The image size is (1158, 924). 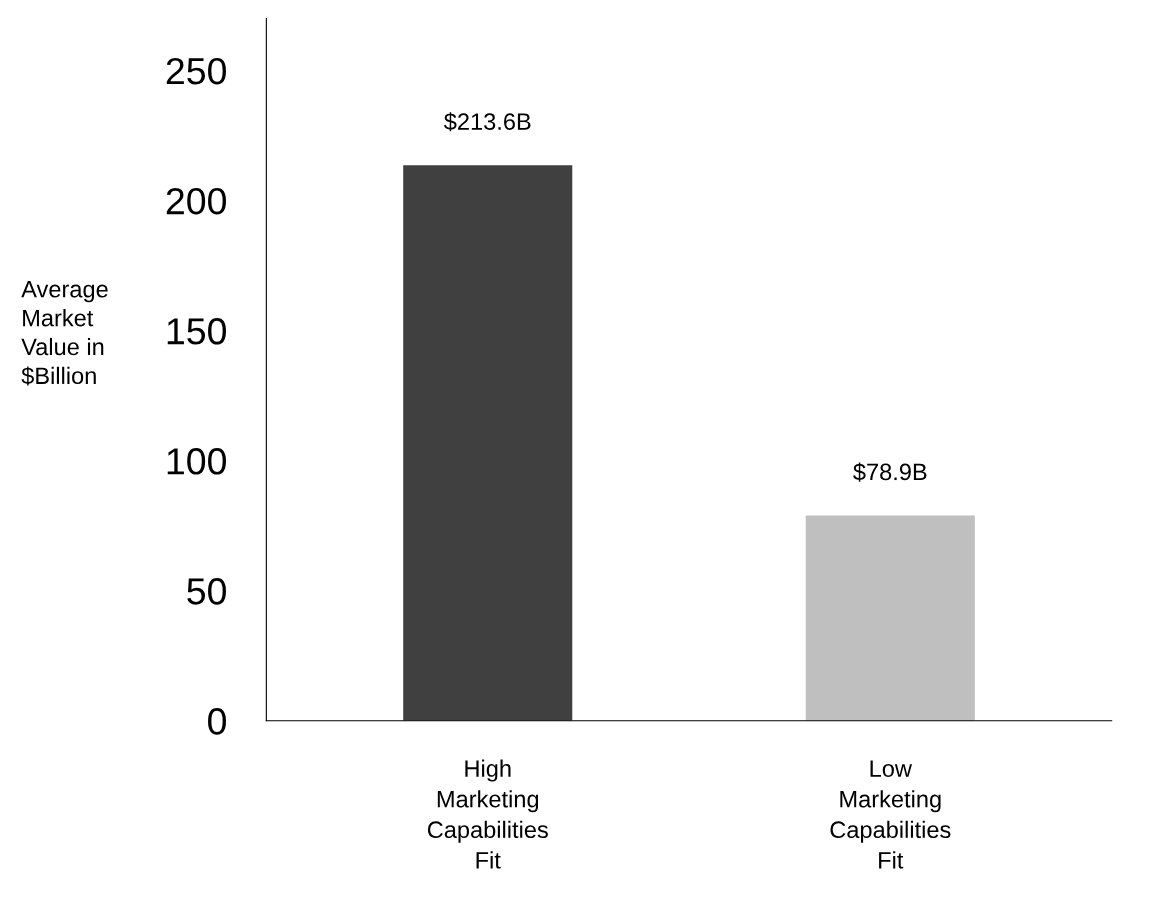 What do you see at coordinates (487, 122) in the screenshot?
I see `data-label: $213.6B` at bounding box center [487, 122].